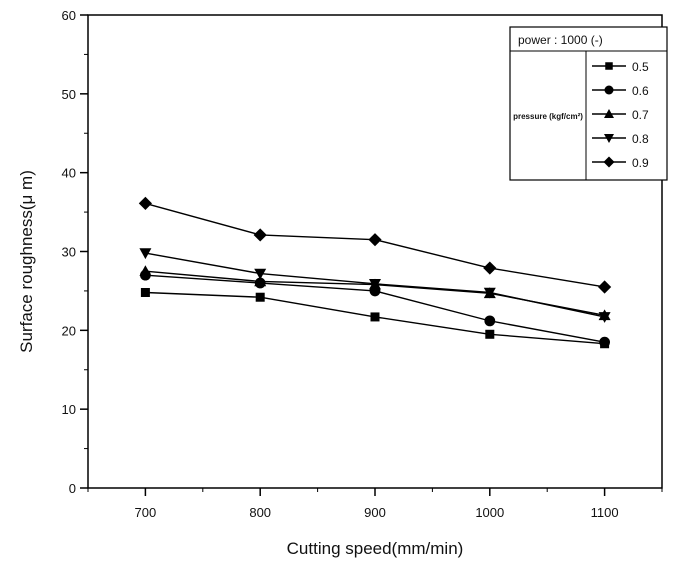 This screenshot has width=679, height=565. Describe the element at coordinates (69, 15) in the screenshot. I see `y-tick-label: 60` at that location.